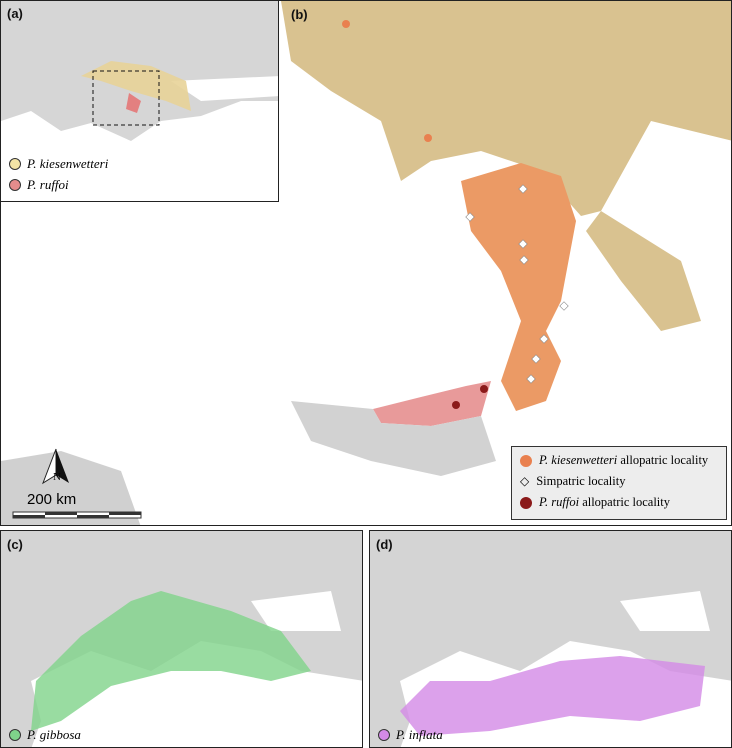 The image size is (732, 748). Describe the element at coordinates (525, 481) in the screenshot. I see `diamond-marker-icon: ◇` at that location.